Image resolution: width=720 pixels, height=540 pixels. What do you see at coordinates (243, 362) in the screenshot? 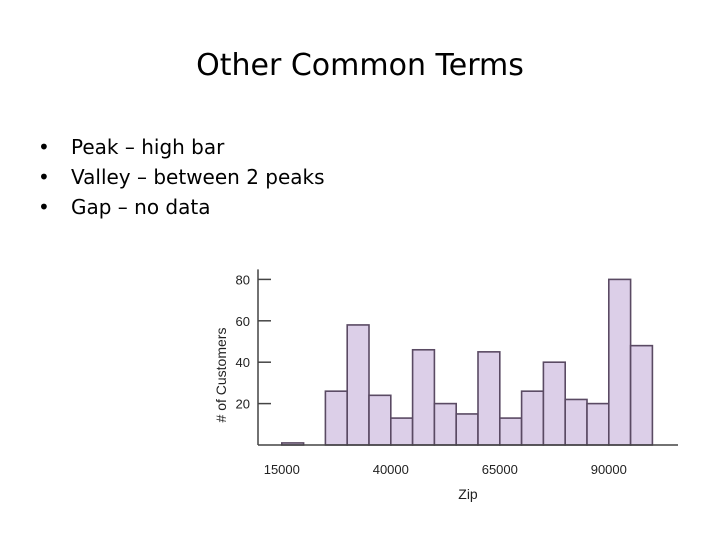
I see `y-tick-label: 40` at bounding box center [243, 362].